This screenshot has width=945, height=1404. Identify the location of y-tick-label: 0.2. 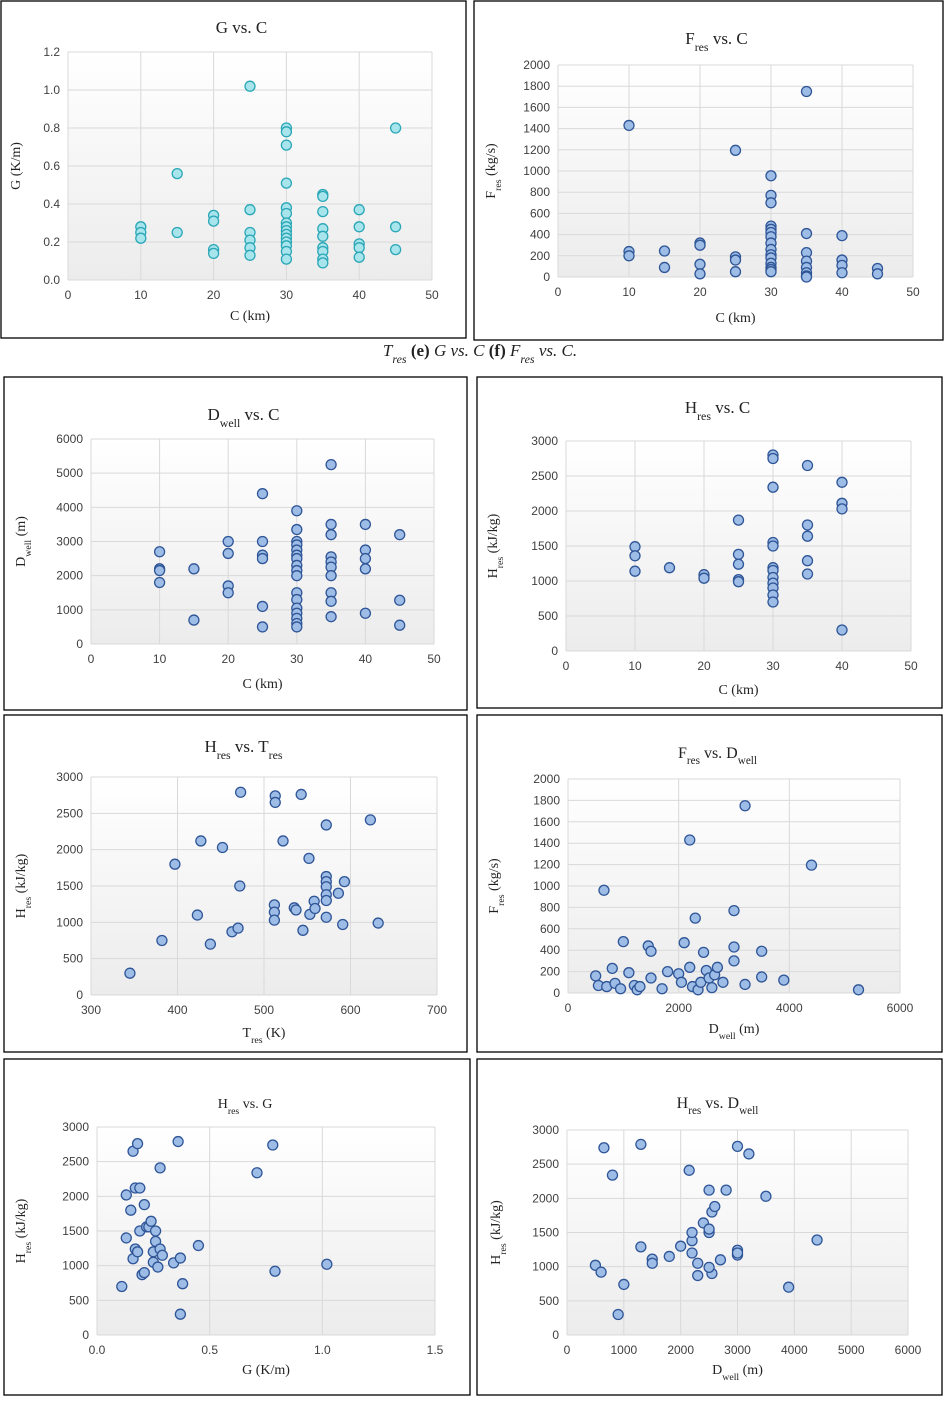
(51, 242).